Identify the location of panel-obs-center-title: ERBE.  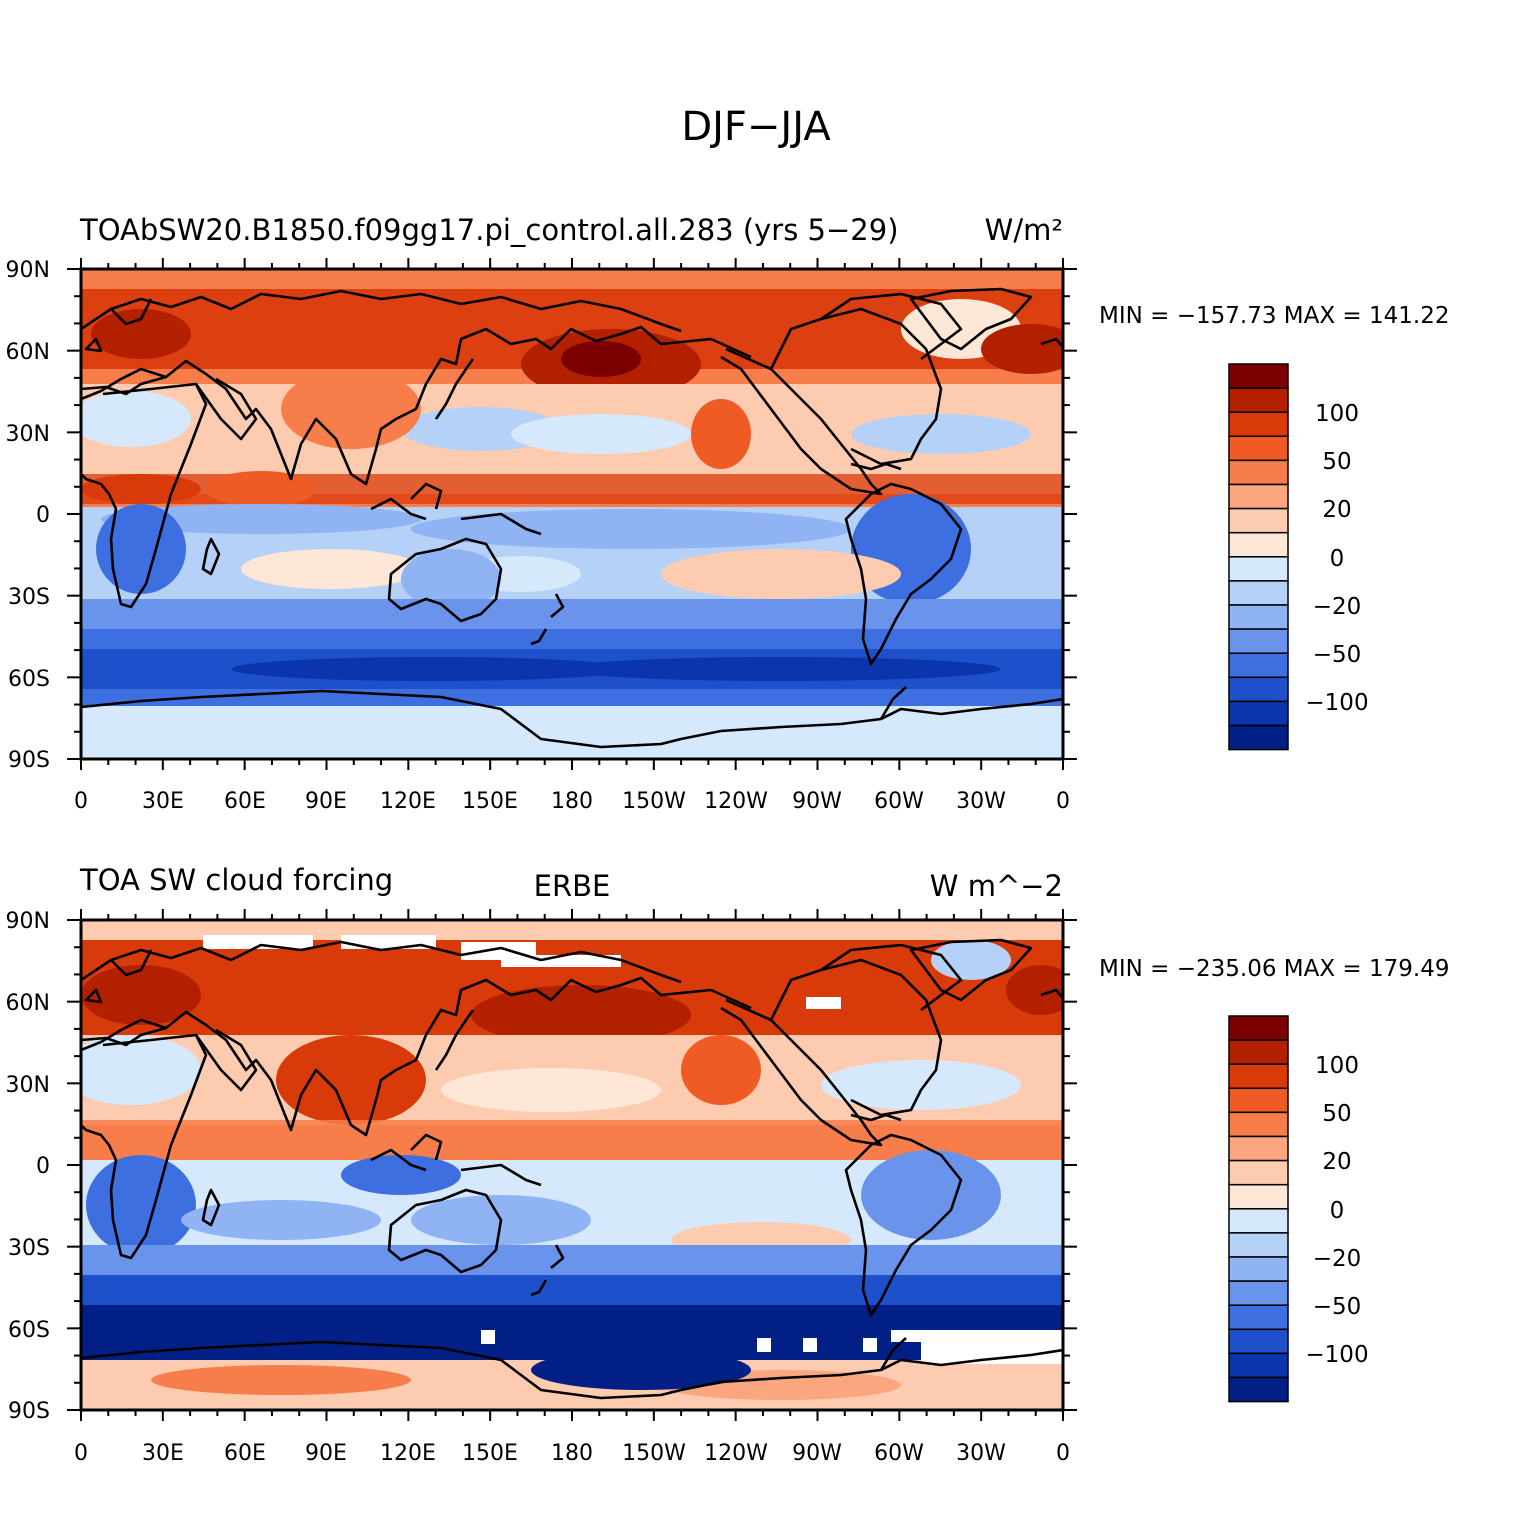
(572, 886).